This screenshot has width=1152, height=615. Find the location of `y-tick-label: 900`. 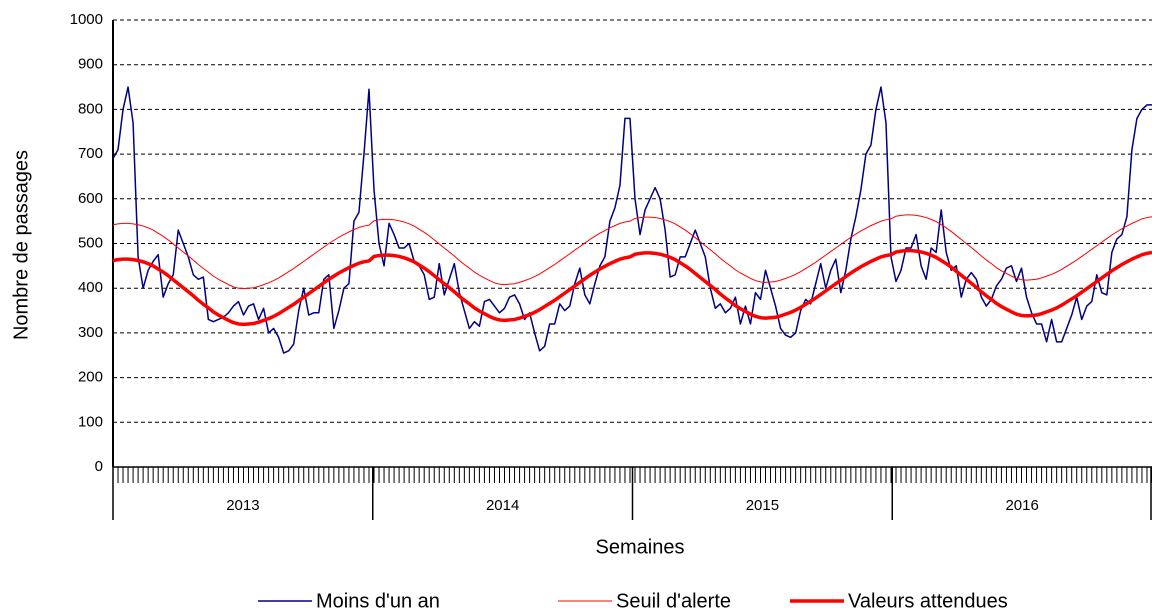

y-tick-label: 900 is located at coordinates (90, 64).